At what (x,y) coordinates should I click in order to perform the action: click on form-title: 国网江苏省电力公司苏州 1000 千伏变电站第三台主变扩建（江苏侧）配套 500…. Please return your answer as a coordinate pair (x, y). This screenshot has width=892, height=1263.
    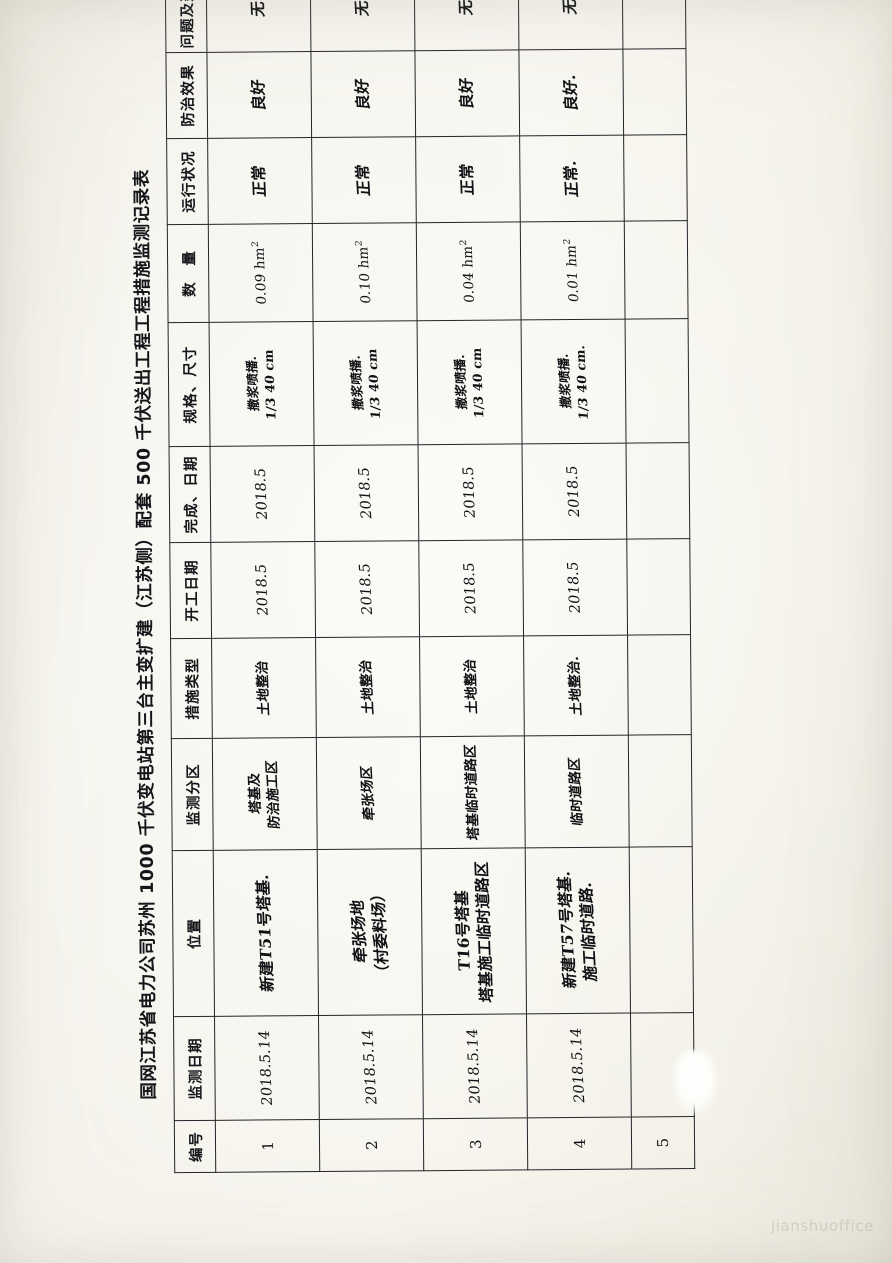
    Looking at the image, I should click on (146, 634).